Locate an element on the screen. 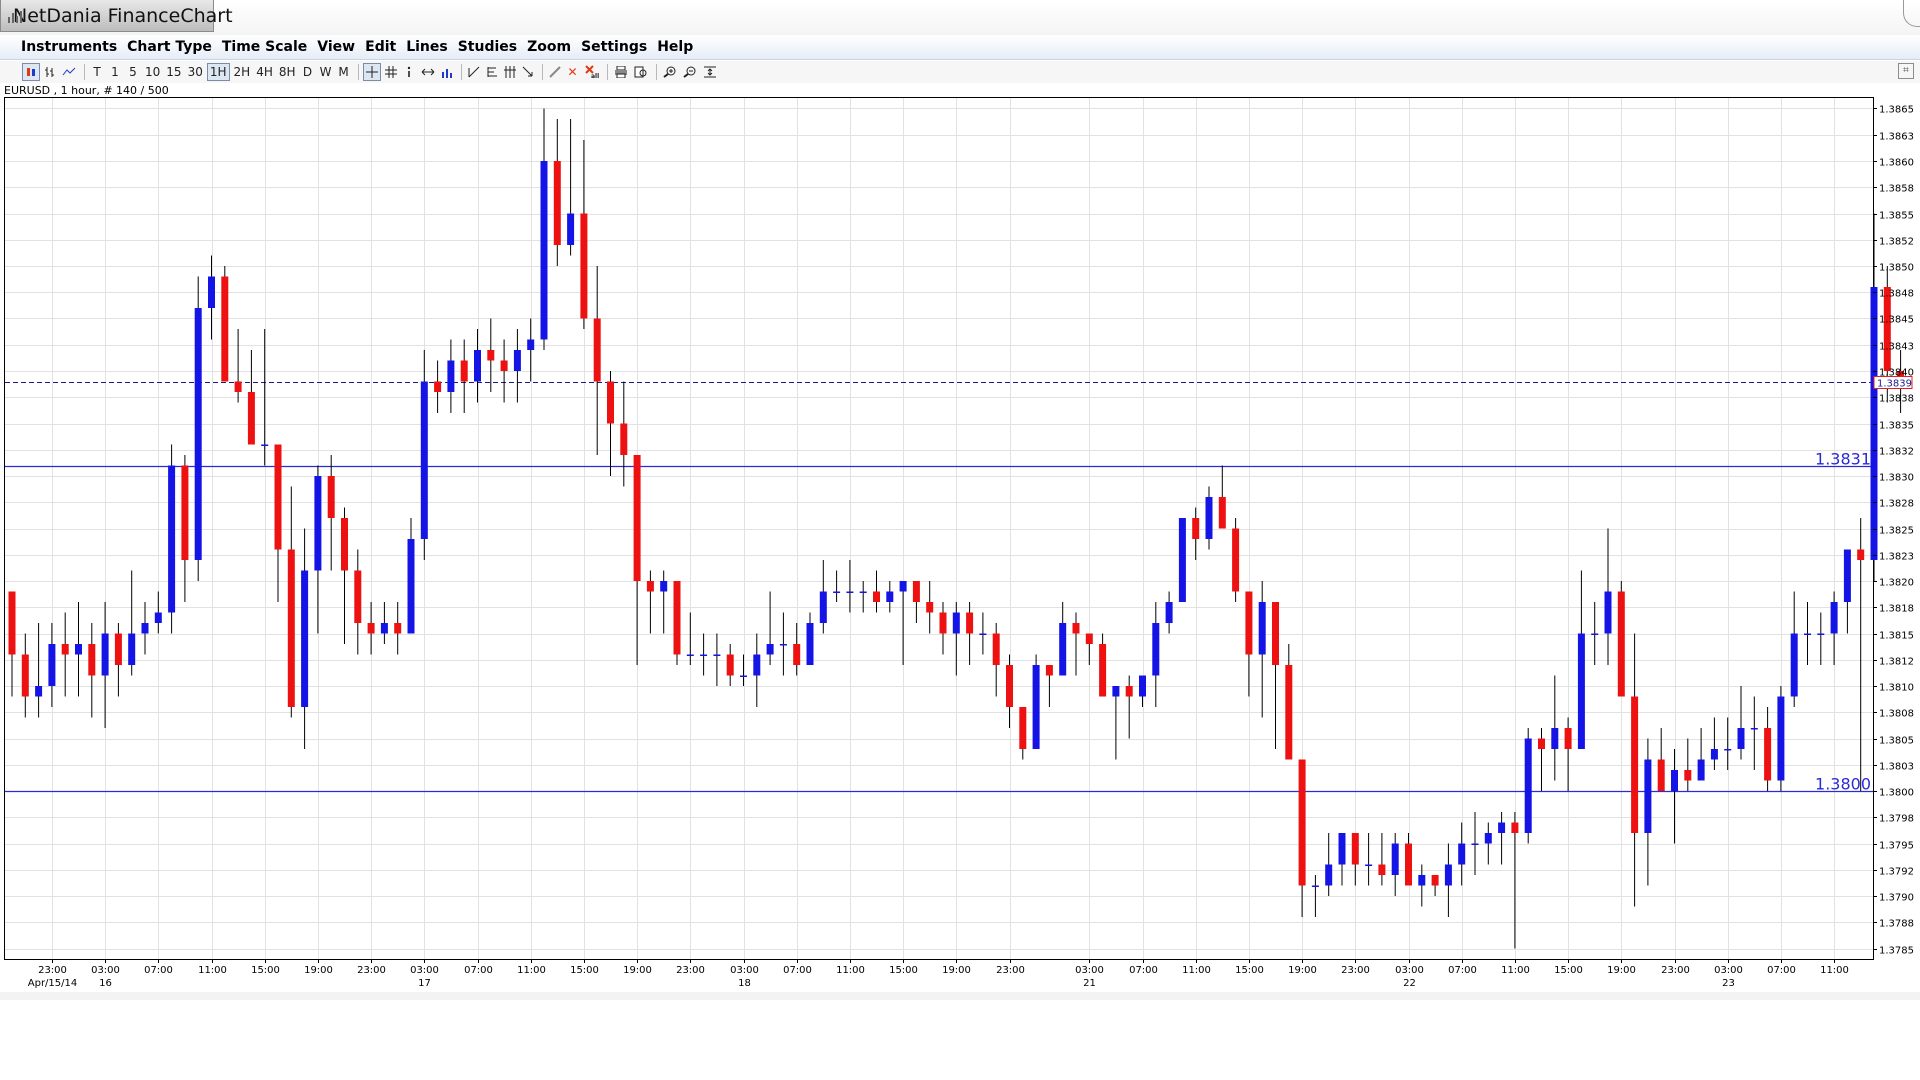 This screenshot has height=1080, width=1920. trendline-icon is located at coordinates (474, 72).